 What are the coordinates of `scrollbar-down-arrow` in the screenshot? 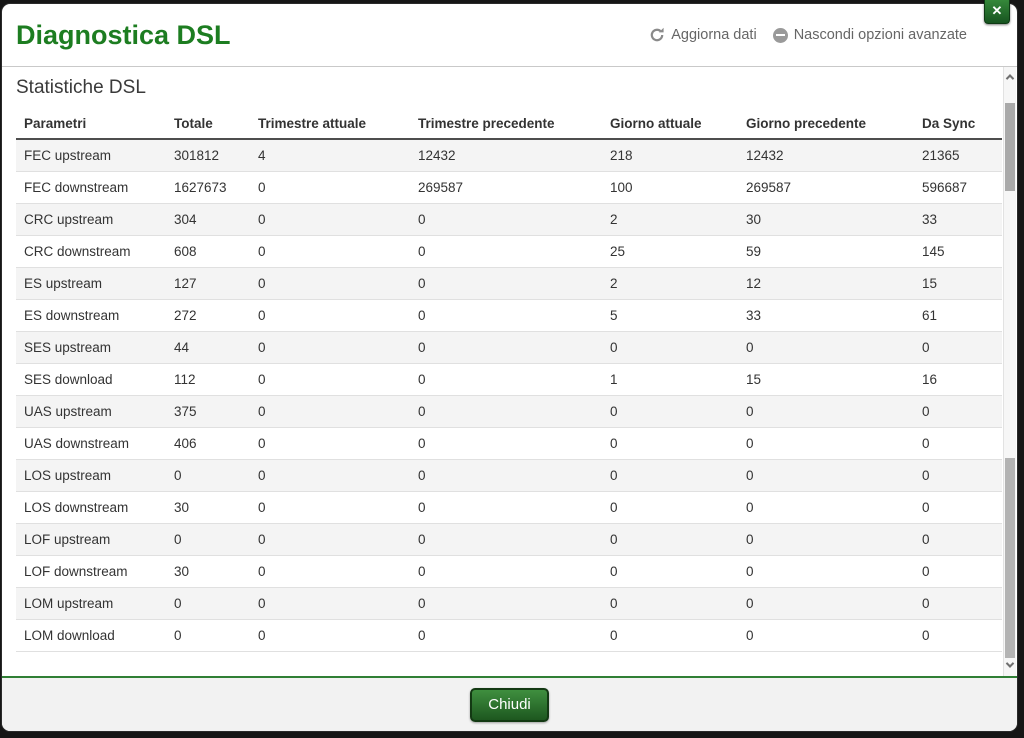 It's located at (1010, 665).